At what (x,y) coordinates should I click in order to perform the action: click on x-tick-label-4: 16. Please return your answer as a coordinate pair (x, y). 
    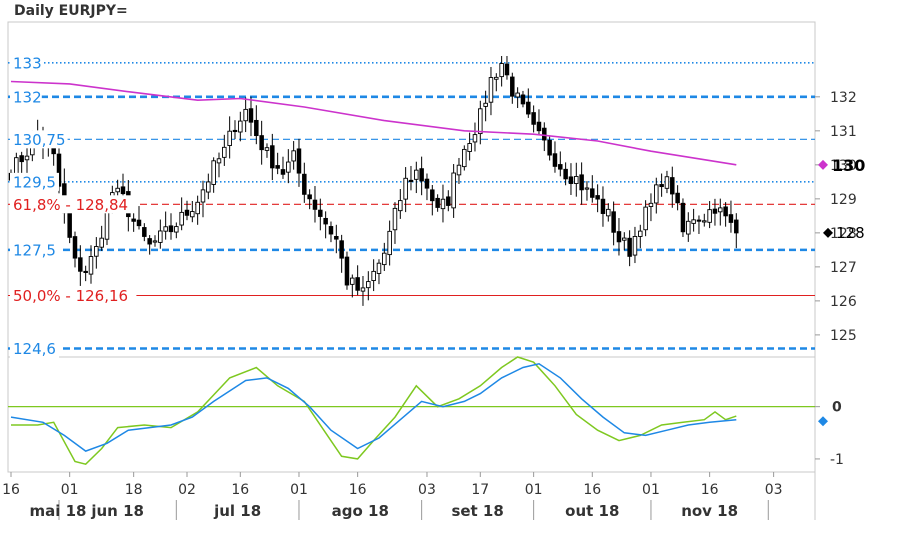
    Looking at the image, I should click on (240, 490).